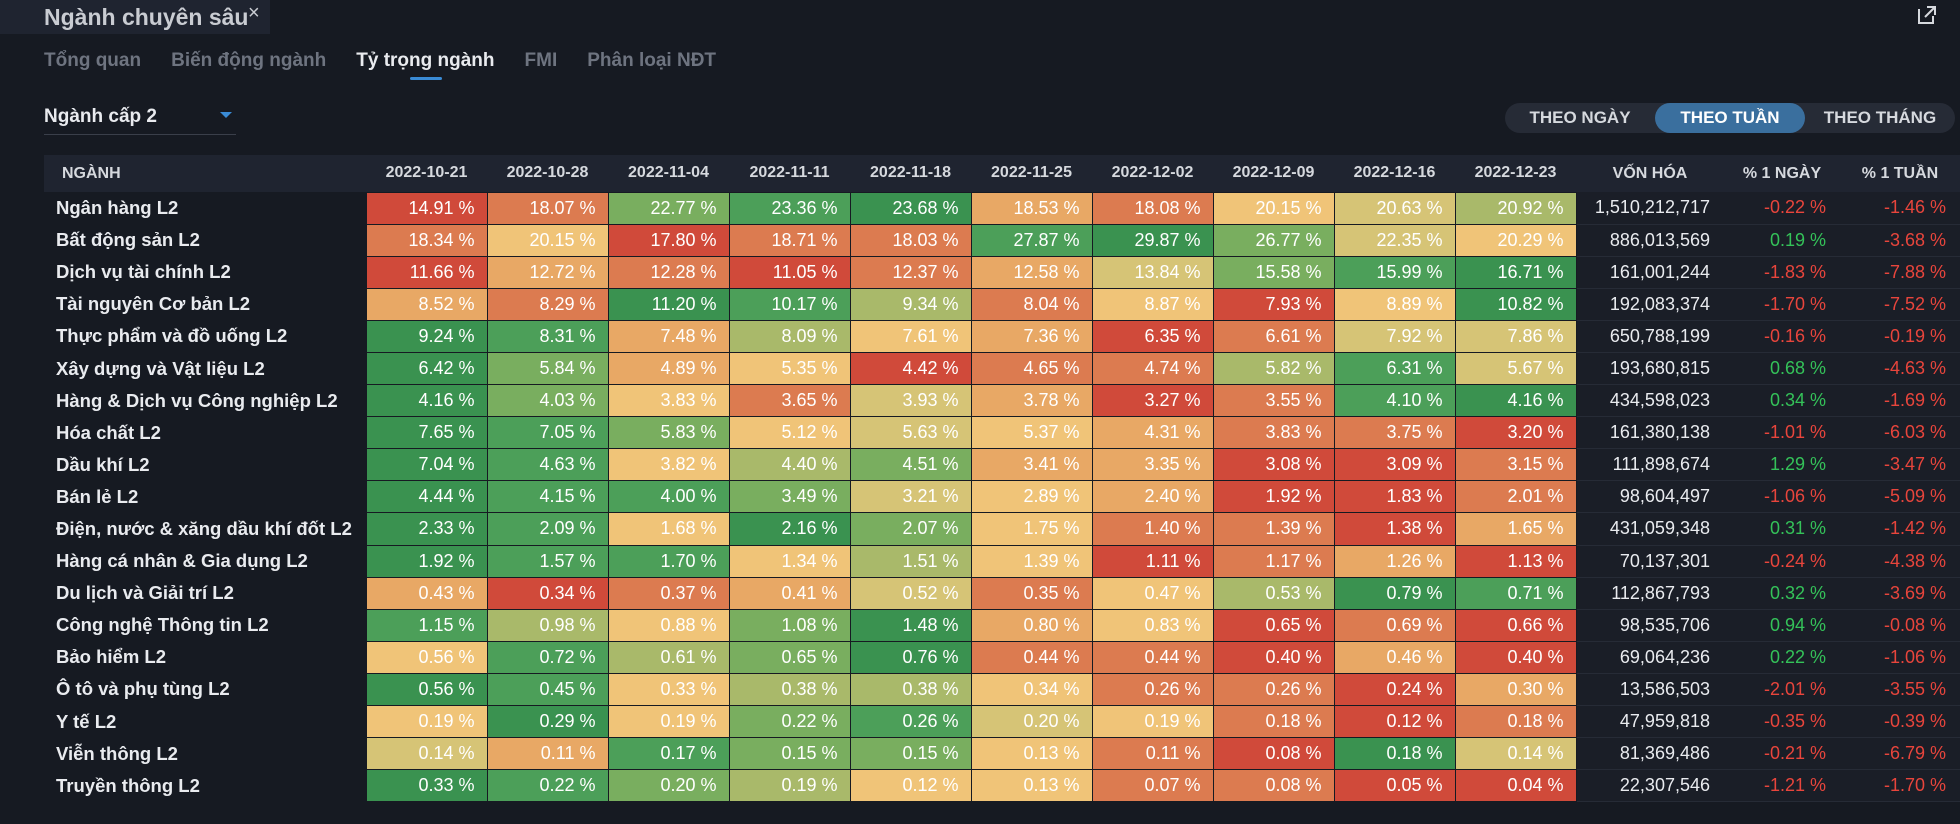 The height and width of the screenshot is (824, 1960). What do you see at coordinates (789, 240) in the screenshot?
I see `weight-cell: 18.71 %` at bounding box center [789, 240].